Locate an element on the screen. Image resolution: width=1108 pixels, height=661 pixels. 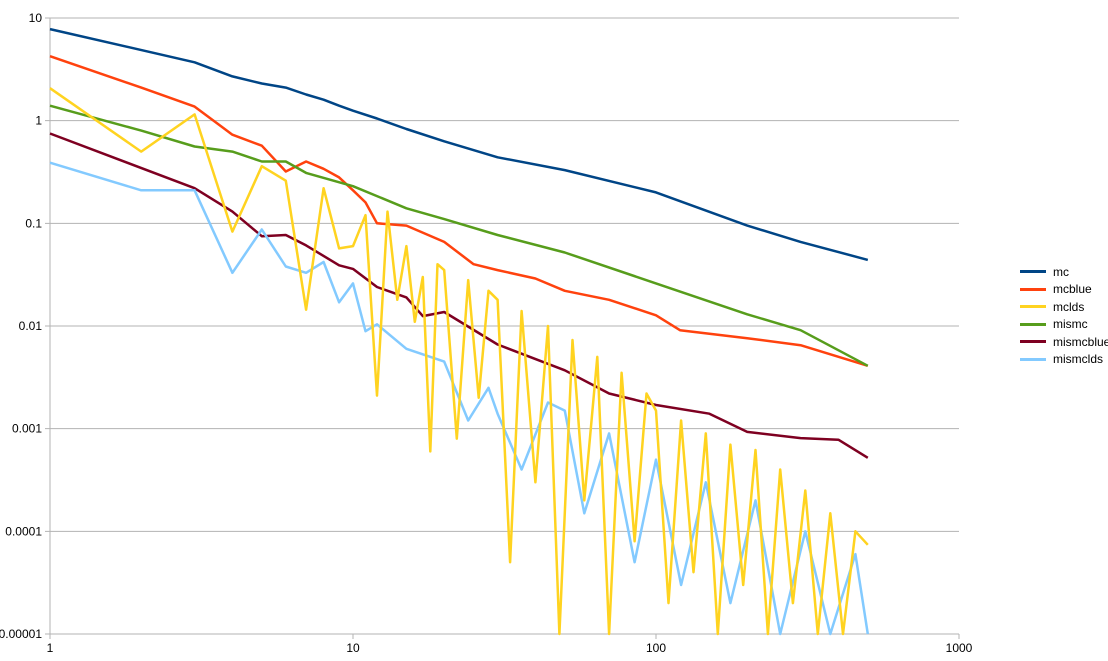
legend-item-mcblue: mcblue is located at coordinates (1064, 290).